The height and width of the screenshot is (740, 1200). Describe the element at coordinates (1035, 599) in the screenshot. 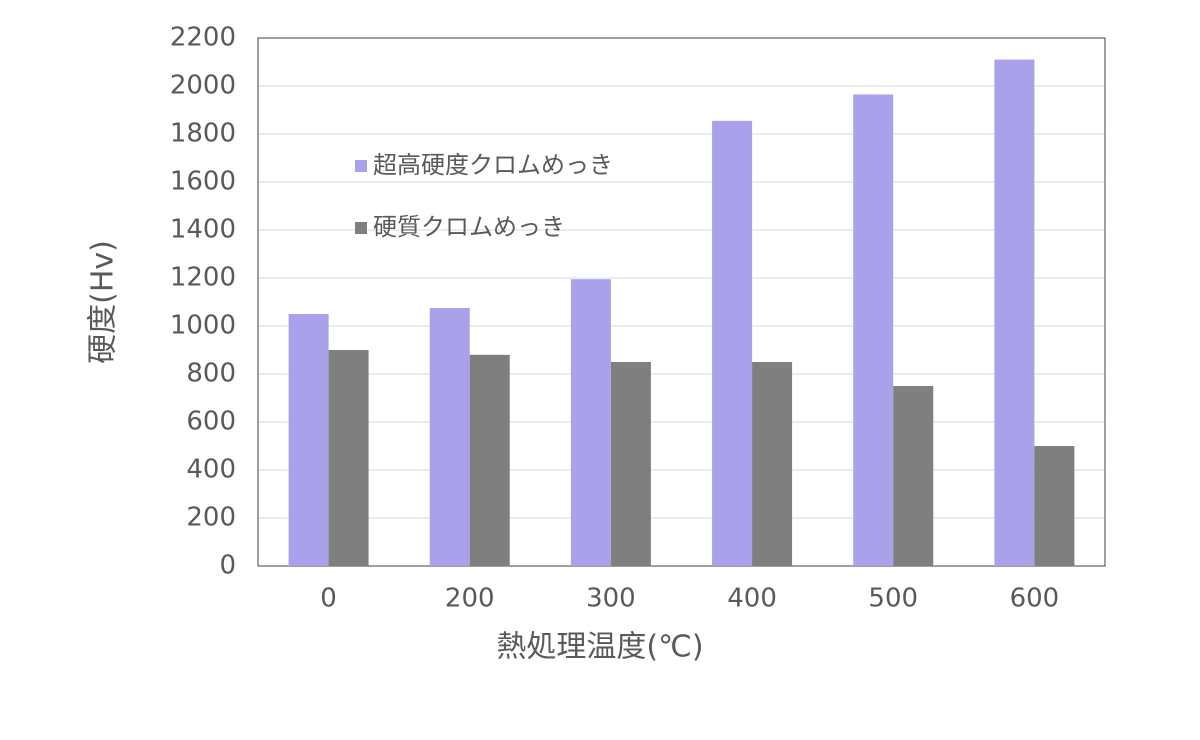

I see `x-tick-label: 600` at that location.